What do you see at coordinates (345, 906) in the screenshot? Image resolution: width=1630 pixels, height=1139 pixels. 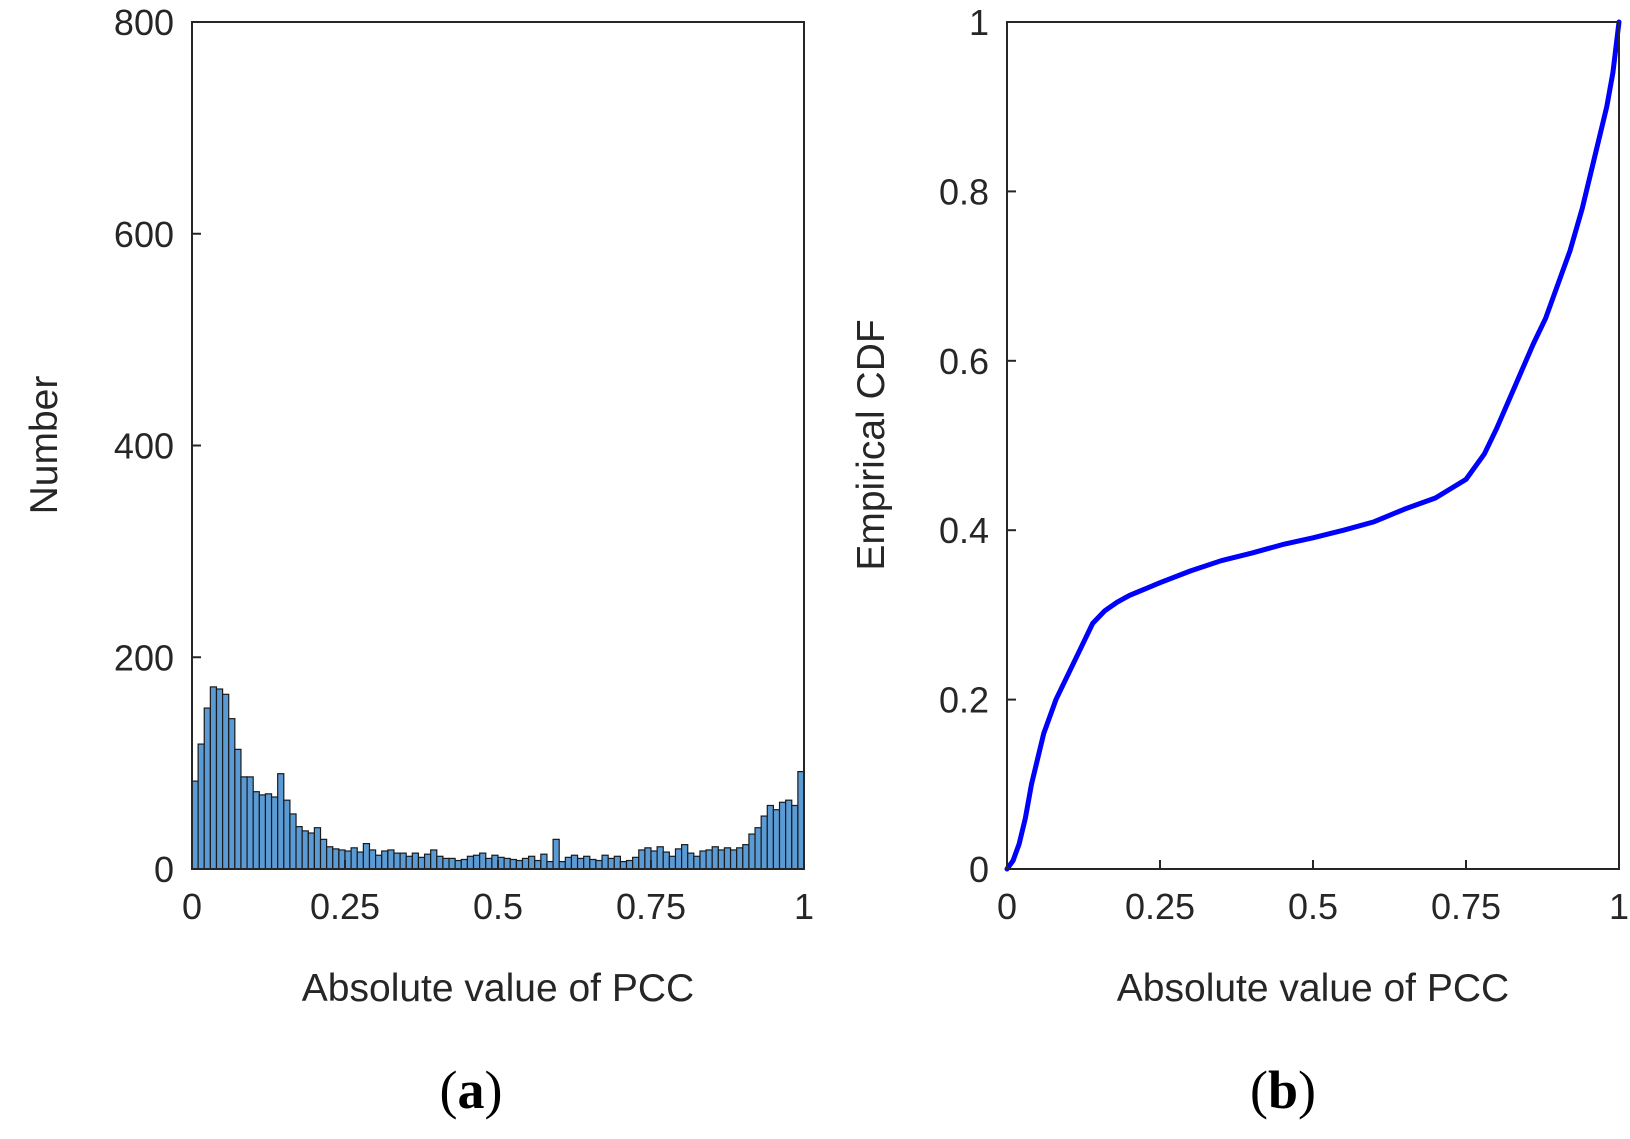 I see `x-tick-label: 0.25` at bounding box center [345, 906].